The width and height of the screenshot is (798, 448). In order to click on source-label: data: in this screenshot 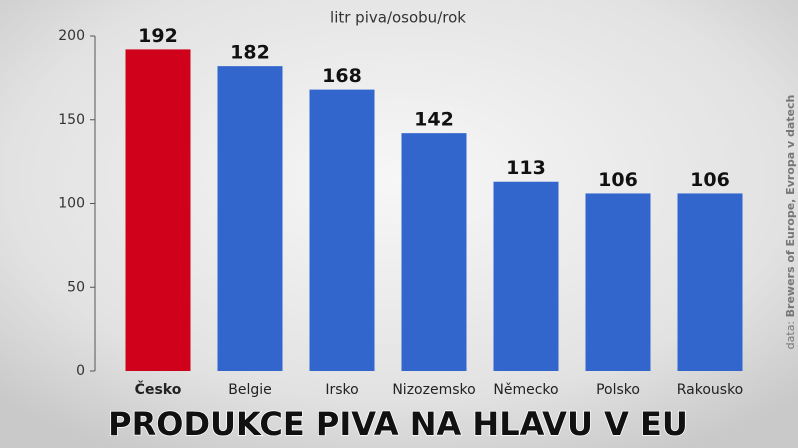, I will do `click(790, 335)`.